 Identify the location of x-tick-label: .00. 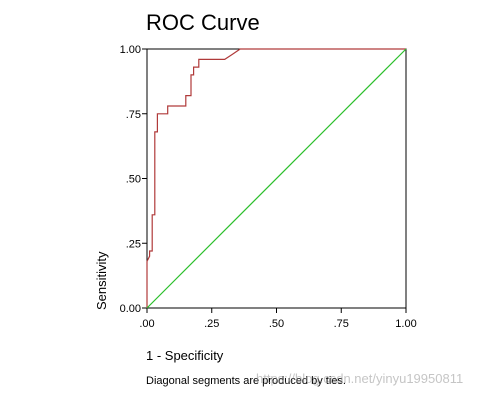
(146, 324).